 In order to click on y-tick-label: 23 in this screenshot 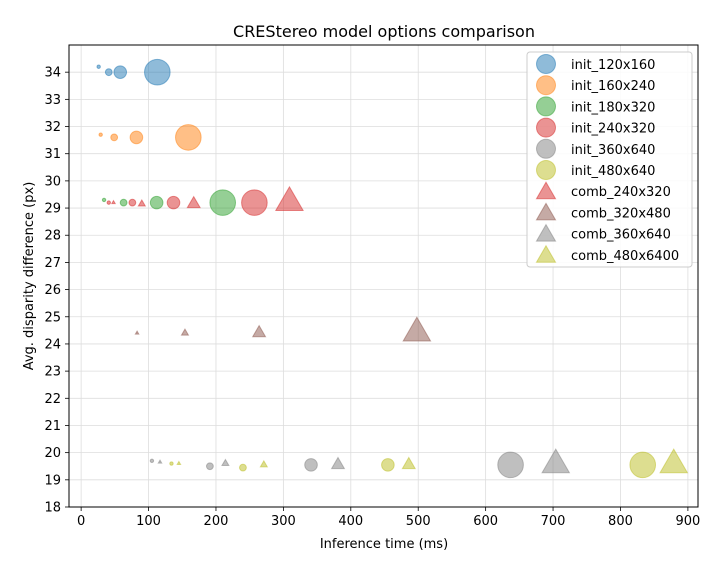, I will do `click(52, 372)`.